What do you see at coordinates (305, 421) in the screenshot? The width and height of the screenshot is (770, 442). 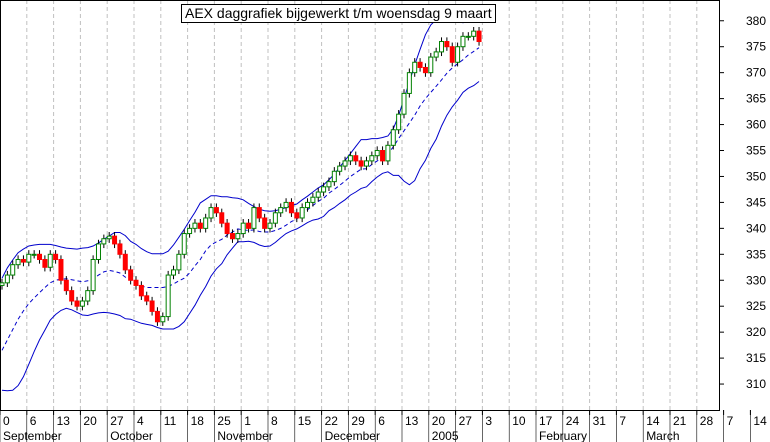 I see `x-tick-label: 15` at bounding box center [305, 421].